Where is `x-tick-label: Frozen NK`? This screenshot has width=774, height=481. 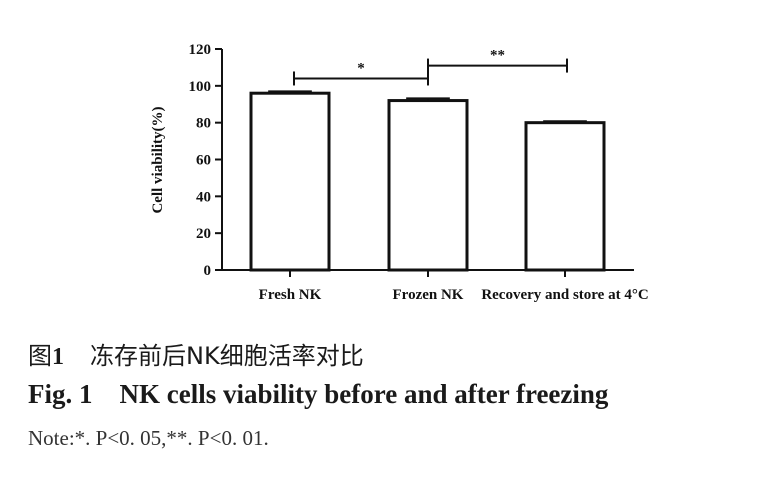 x-tick-label: Frozen NK is located at coordinates (428, 295).